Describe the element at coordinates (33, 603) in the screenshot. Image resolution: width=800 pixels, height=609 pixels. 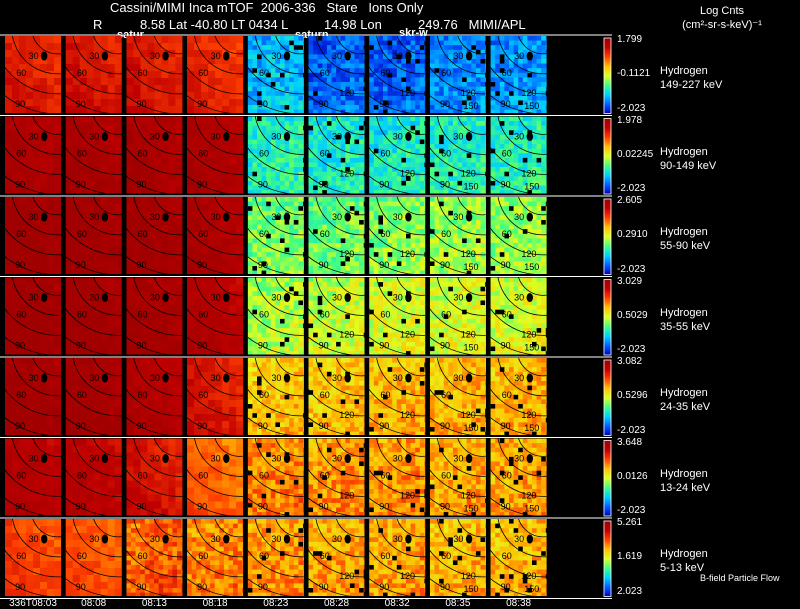
I see `time-label: 336T08:03` at that location.